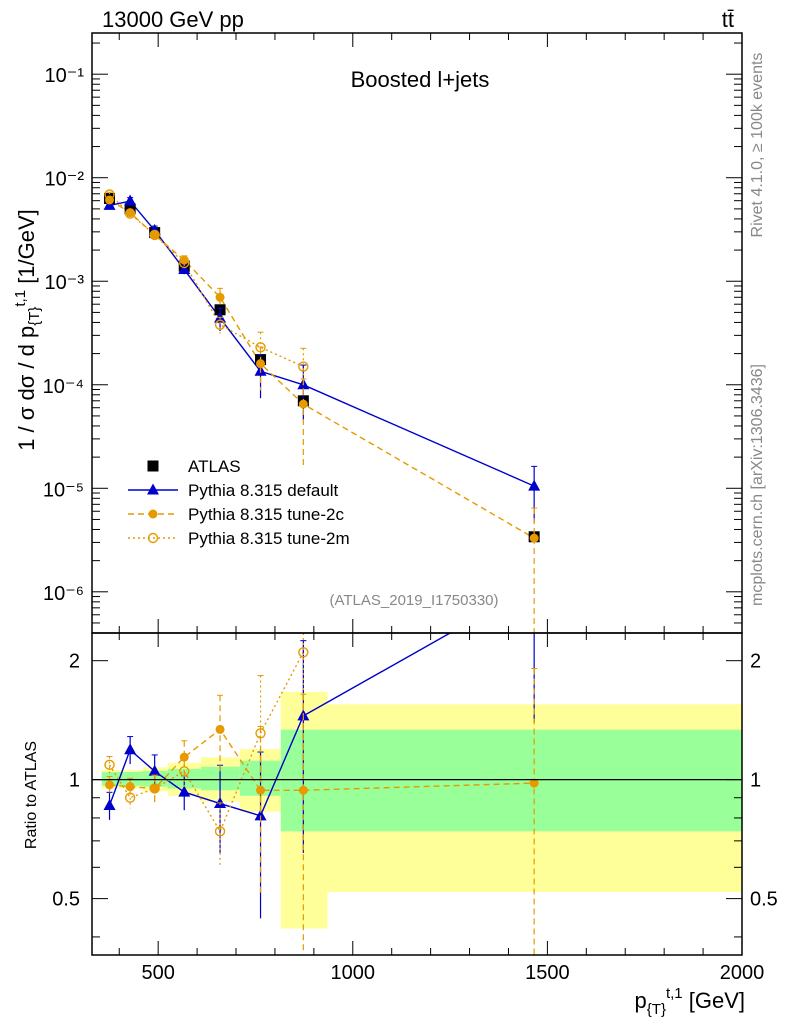 This screenshot has width=786, height=1024. Describe the element at coordinates (74, 662) in the screenshot. I see `ratio-y-tick-label-left: 2` at that location.